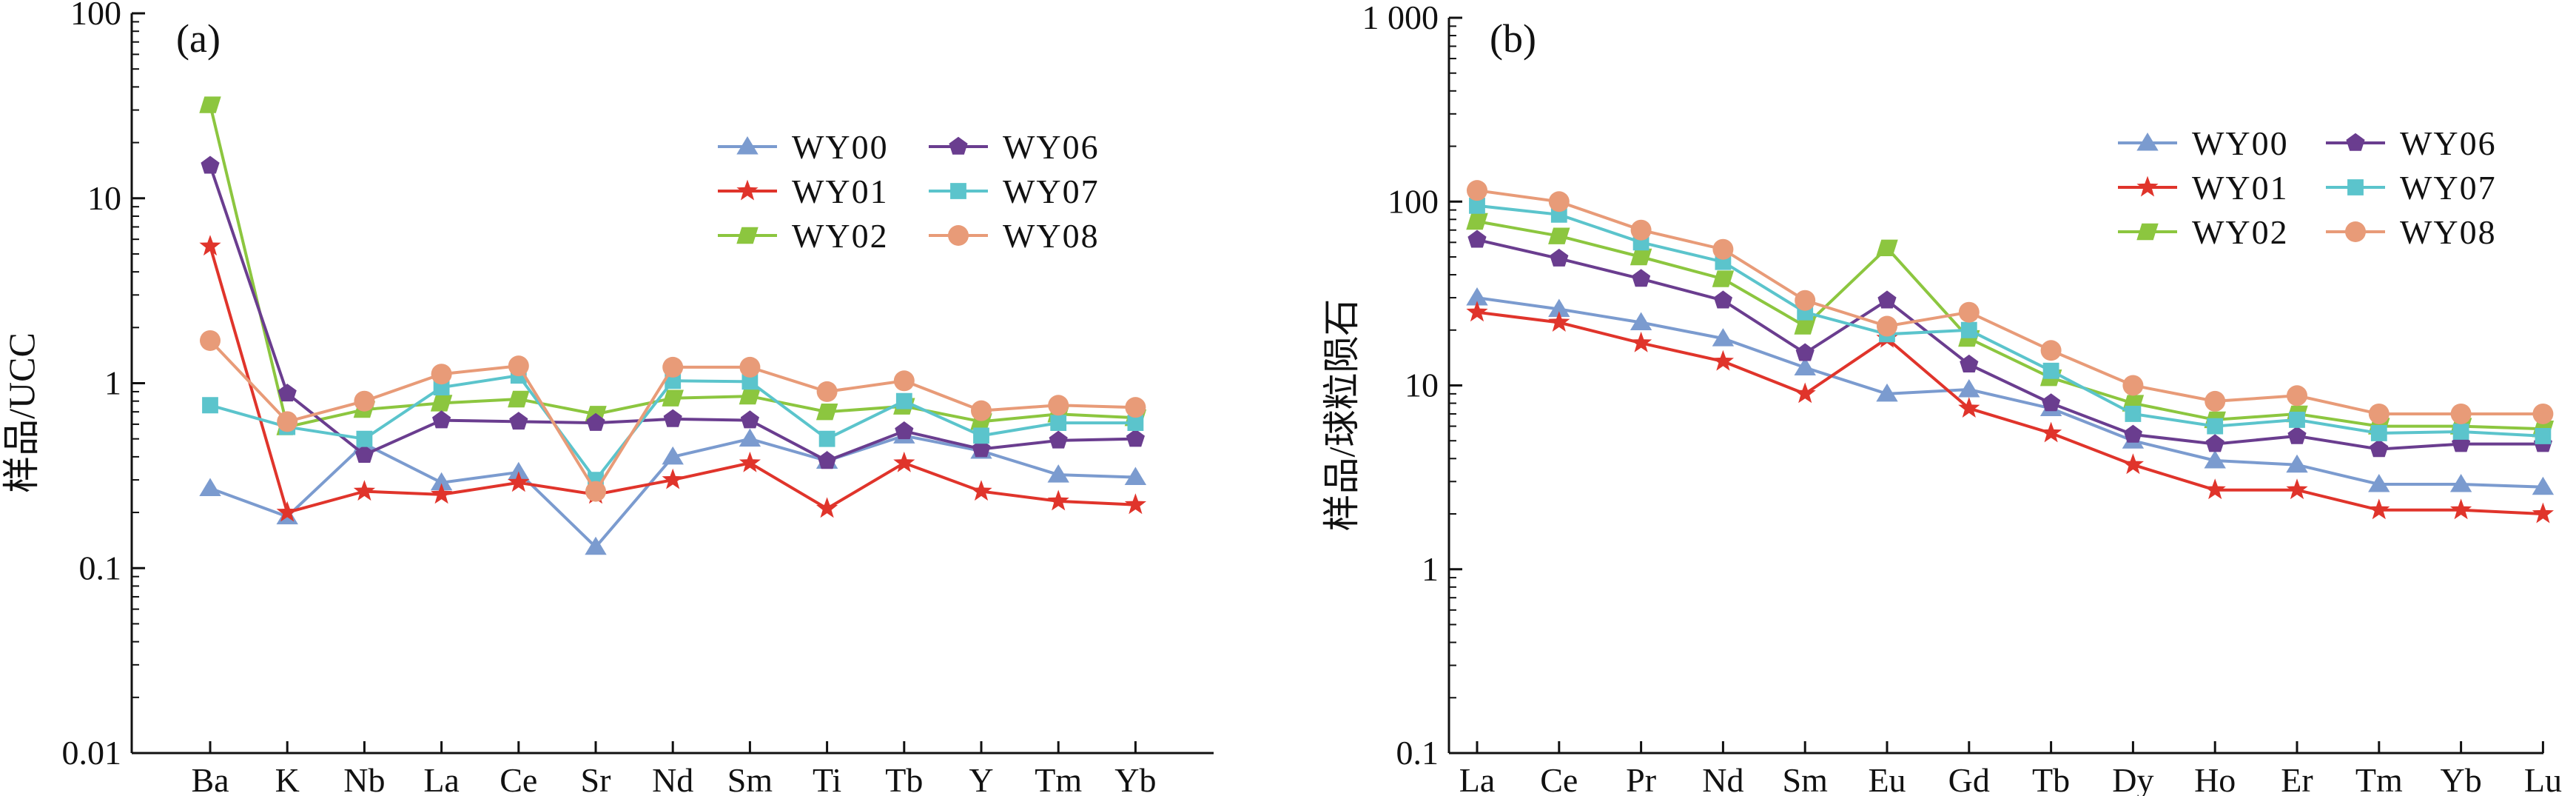 The height and width of the screenshot is (796, 2576). What do you see at coordinates (2543, 778) in the screenshot?
I see `x-tick-label: Lu` at bounding box center [2543, 778].